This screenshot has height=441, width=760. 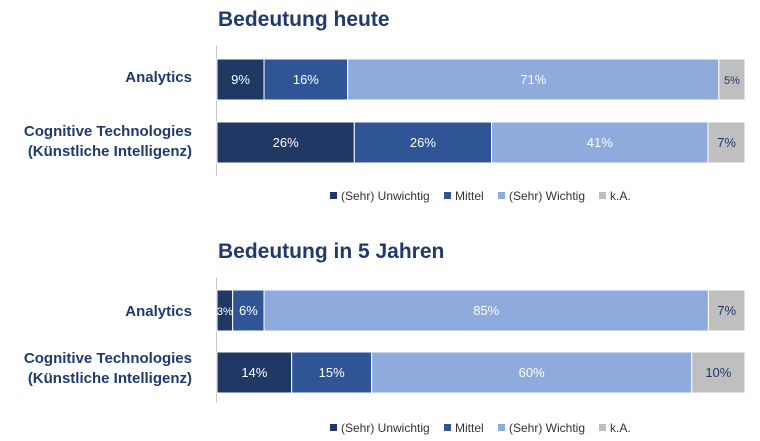 What do you see at coordinates (240, 79) in the screenshot?
I see `data-label: 9%` at bounding box center [240, 79].